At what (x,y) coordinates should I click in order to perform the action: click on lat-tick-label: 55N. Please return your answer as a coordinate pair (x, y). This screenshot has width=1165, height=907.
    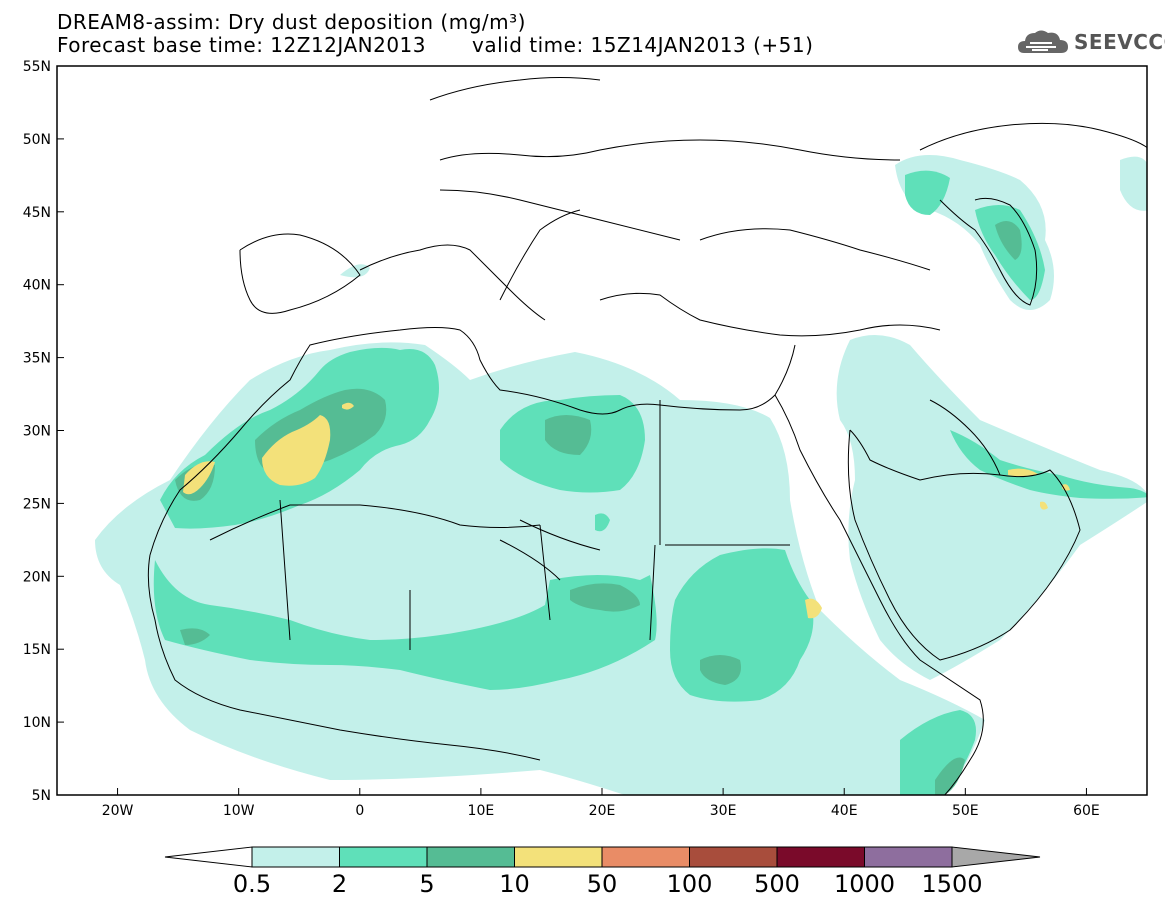
    Looking at the image, I should click on (37, 67).